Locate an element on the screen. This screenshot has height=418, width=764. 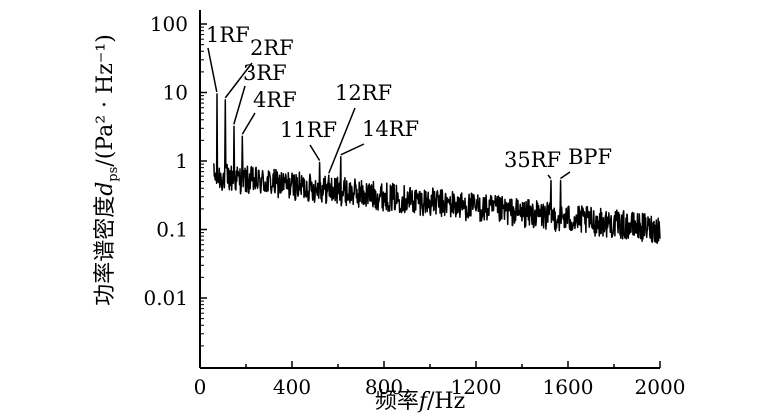
y-axis-title-unit: /(Pa² · Hz⁻¹) is located at coordinates (105, 100).